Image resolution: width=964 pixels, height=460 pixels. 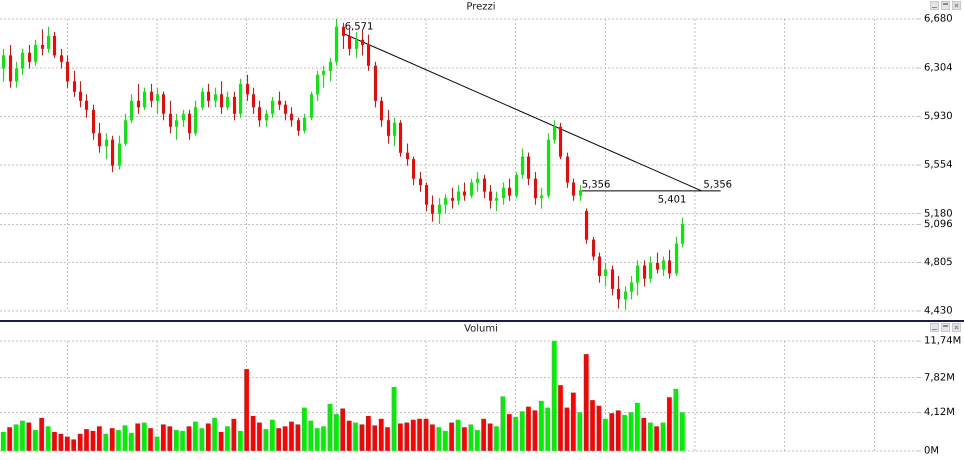 What do you see at coordinates (938, 68) in the screenshot?
I see `y-tick-label: 6,304` at bounding box center [938, 68].